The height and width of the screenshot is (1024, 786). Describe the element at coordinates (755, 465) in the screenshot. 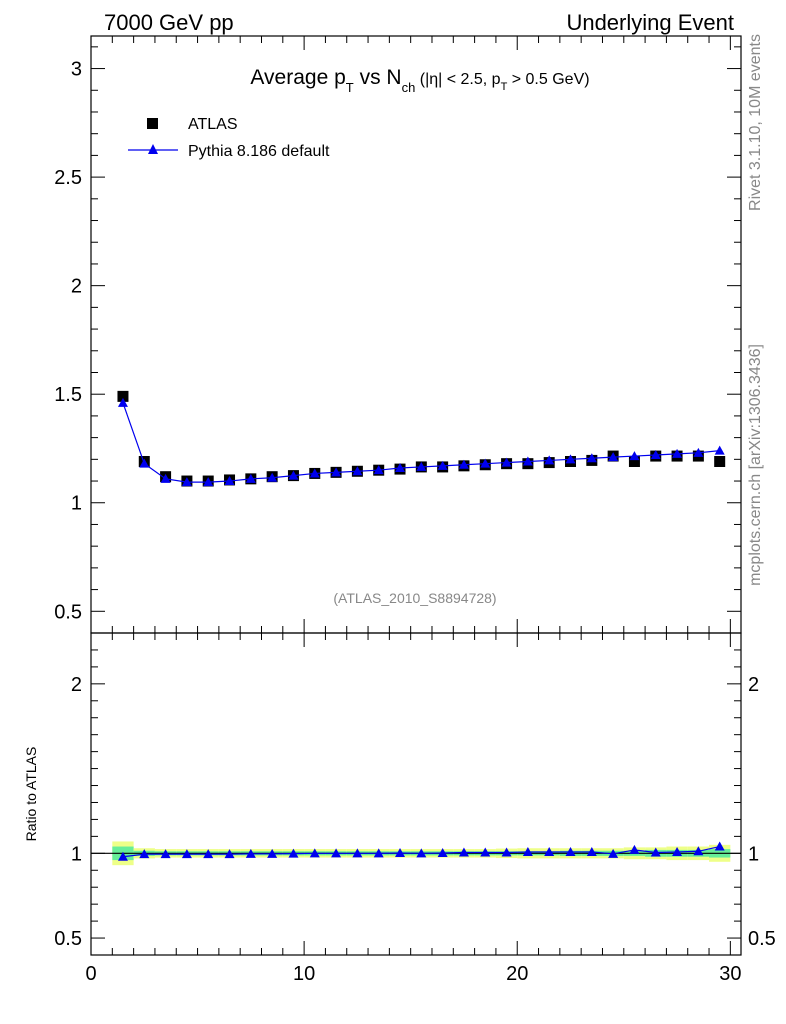

I see `mcplots-label: mcplots.cern.ch [arXiv:1306.3436]` at that location.